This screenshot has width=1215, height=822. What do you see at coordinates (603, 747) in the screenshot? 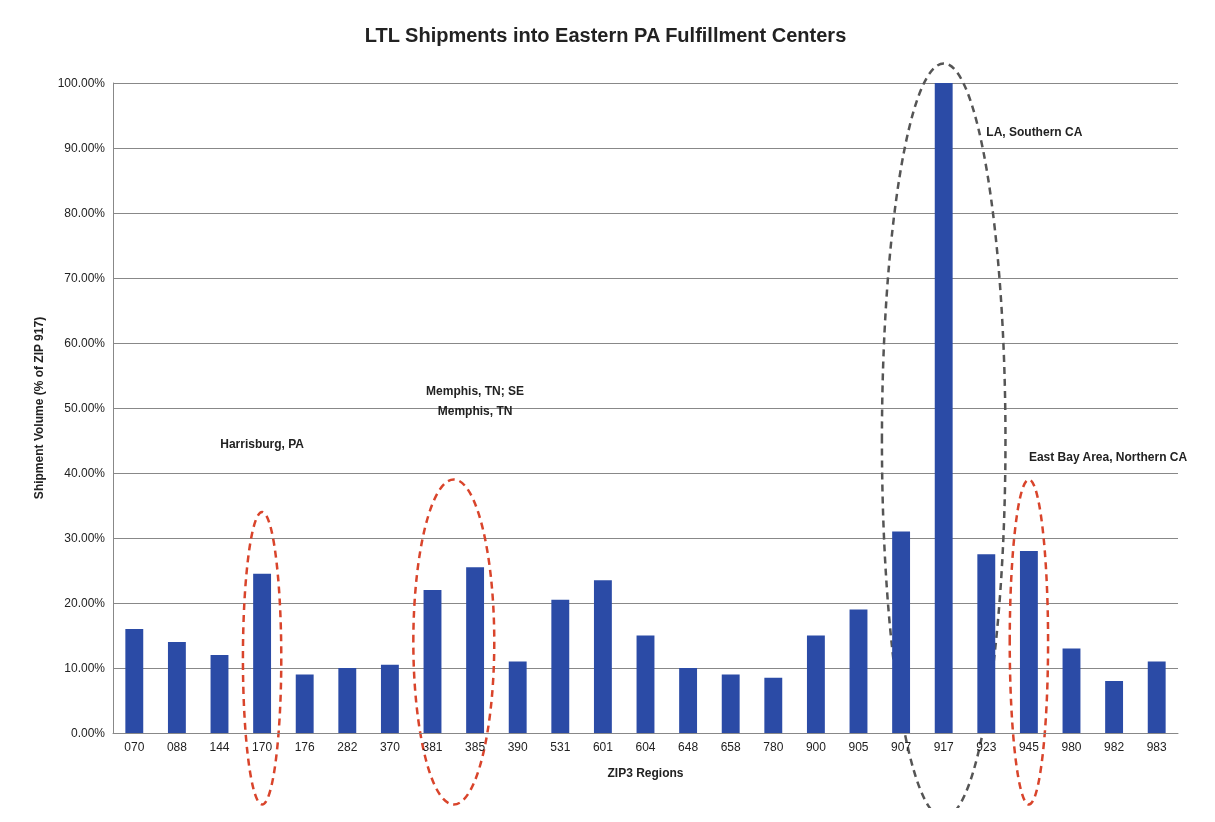
I see `x-tick-label: 601` at bounding box center [603, 747].